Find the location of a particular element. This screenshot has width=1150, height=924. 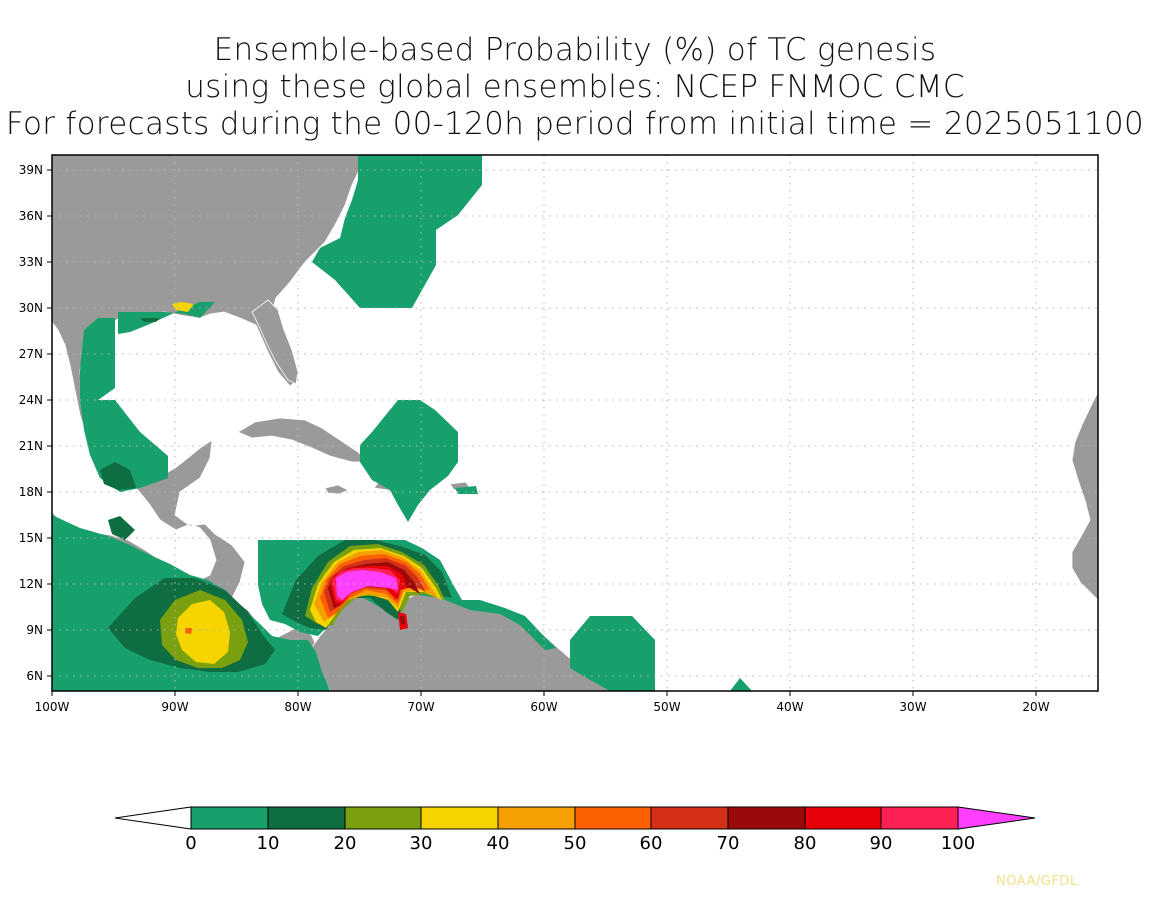

prob-0-10-gulf-coast is located at coordinates (166, 318).